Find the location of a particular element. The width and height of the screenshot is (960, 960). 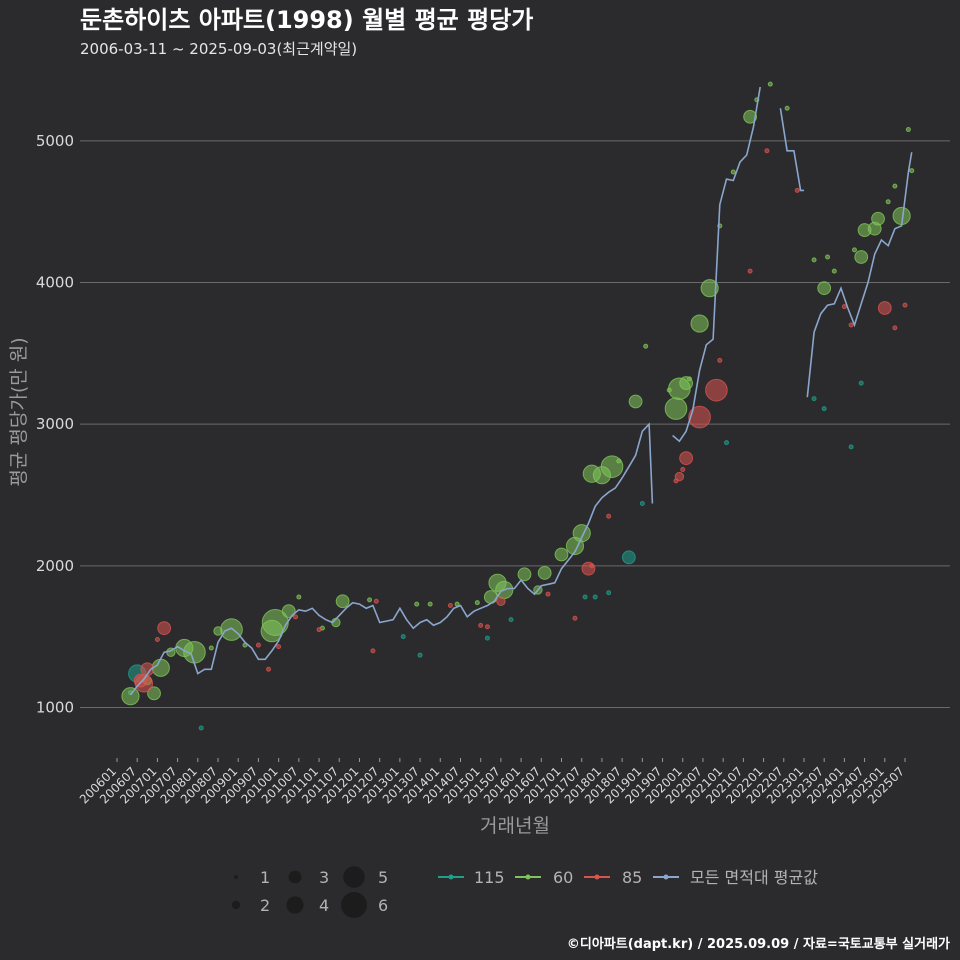

size-legend-label: 1 is located at coordinates (265, 877).